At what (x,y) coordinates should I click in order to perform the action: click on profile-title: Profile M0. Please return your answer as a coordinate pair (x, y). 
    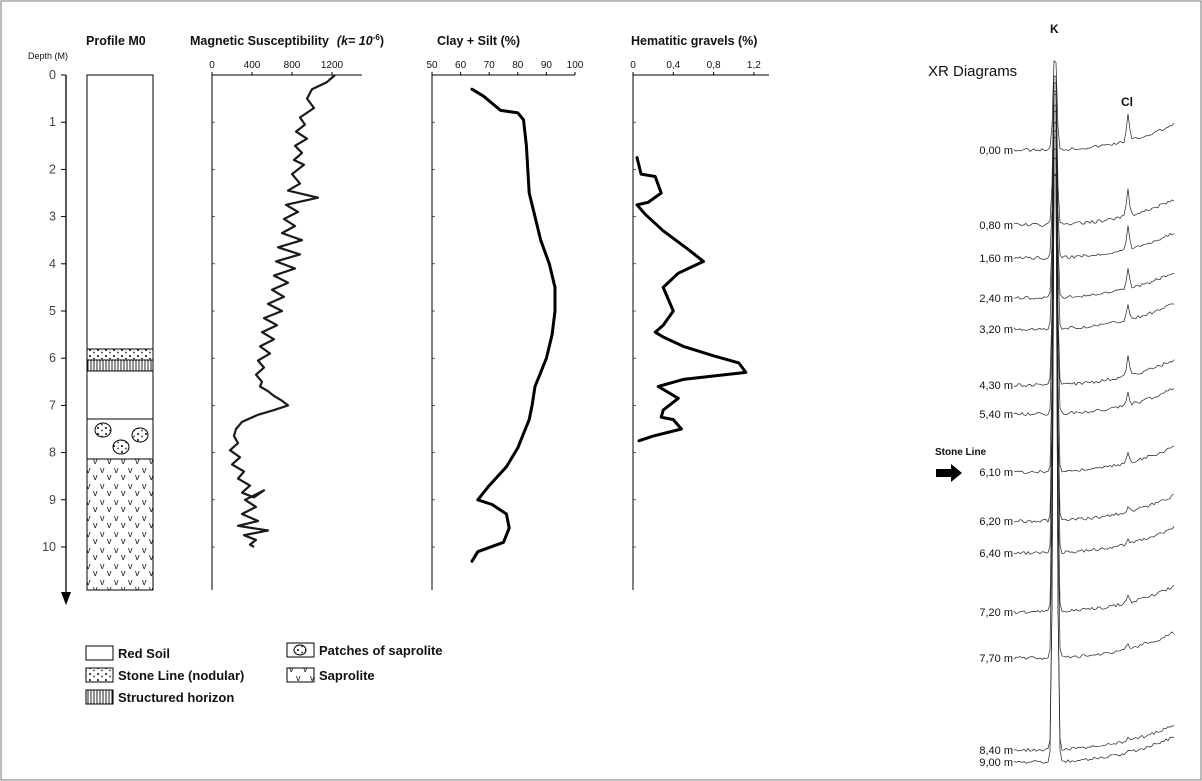
    Looking at the image, I should click on (116, 41).